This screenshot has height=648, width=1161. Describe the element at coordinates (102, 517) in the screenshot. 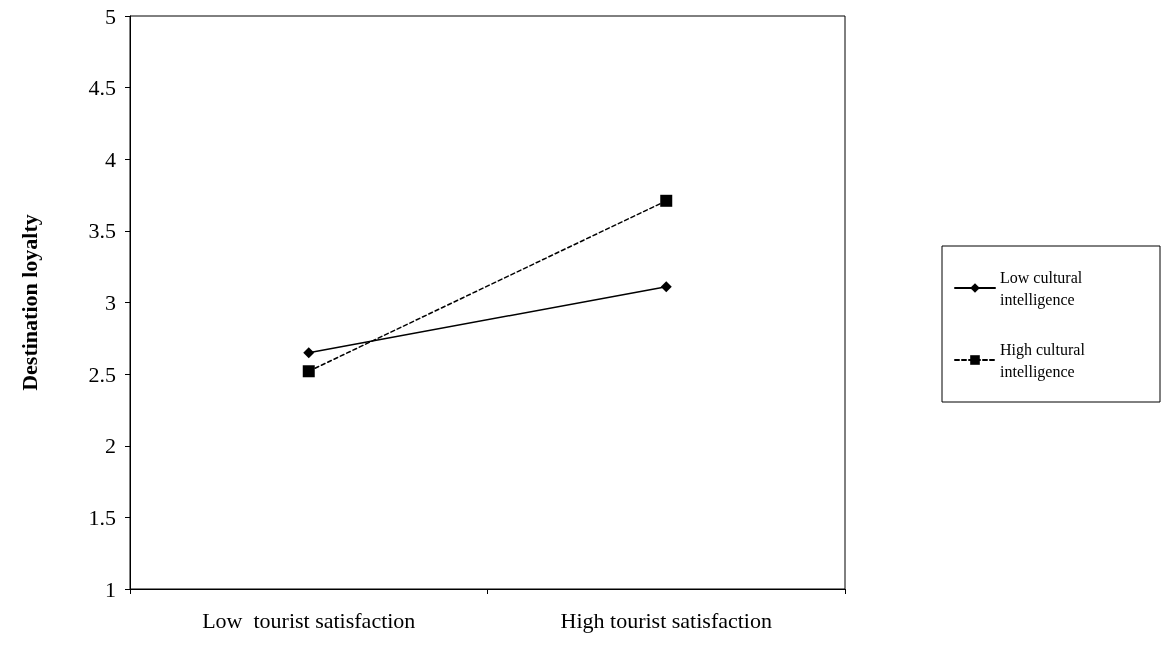

I see `y-tick-label: 1.5` at that location.